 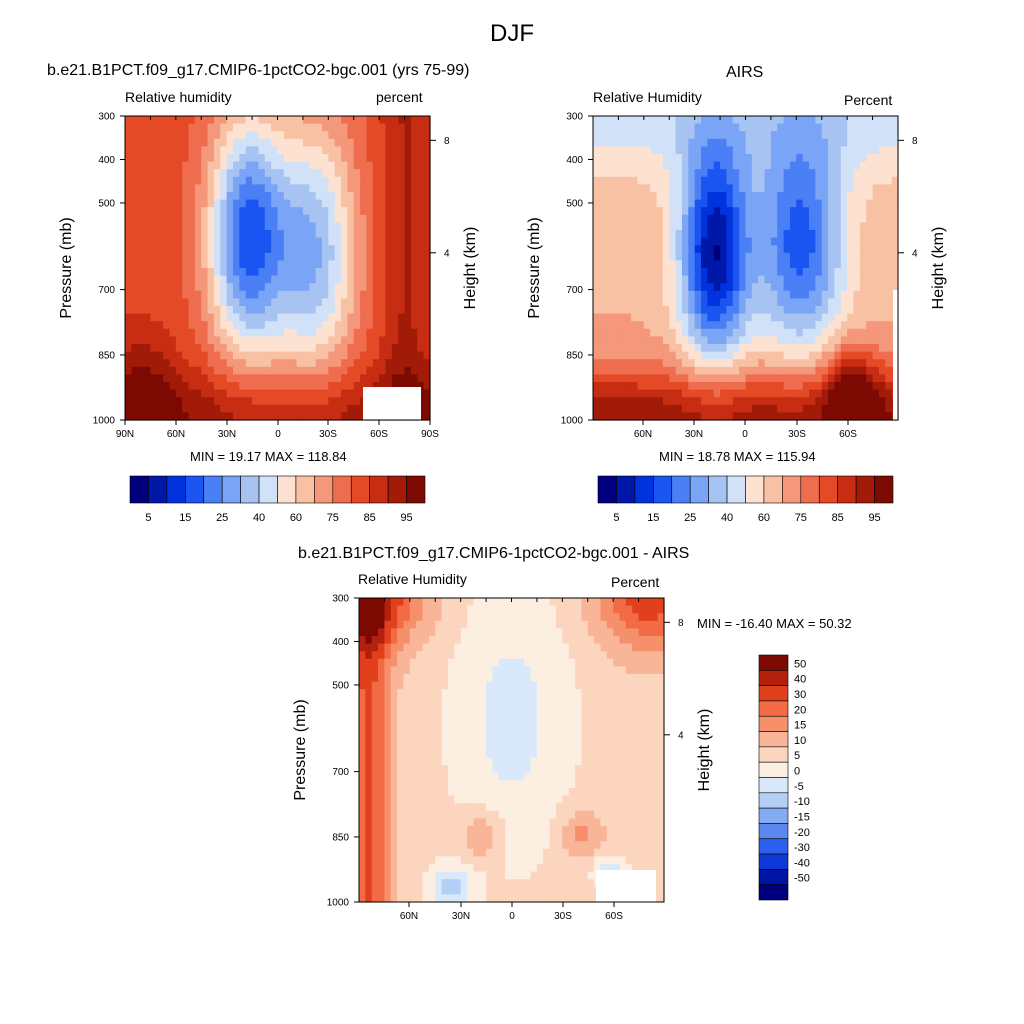 I want to click on airs-x-tick-label: 30S, so click(x=797, y=434).